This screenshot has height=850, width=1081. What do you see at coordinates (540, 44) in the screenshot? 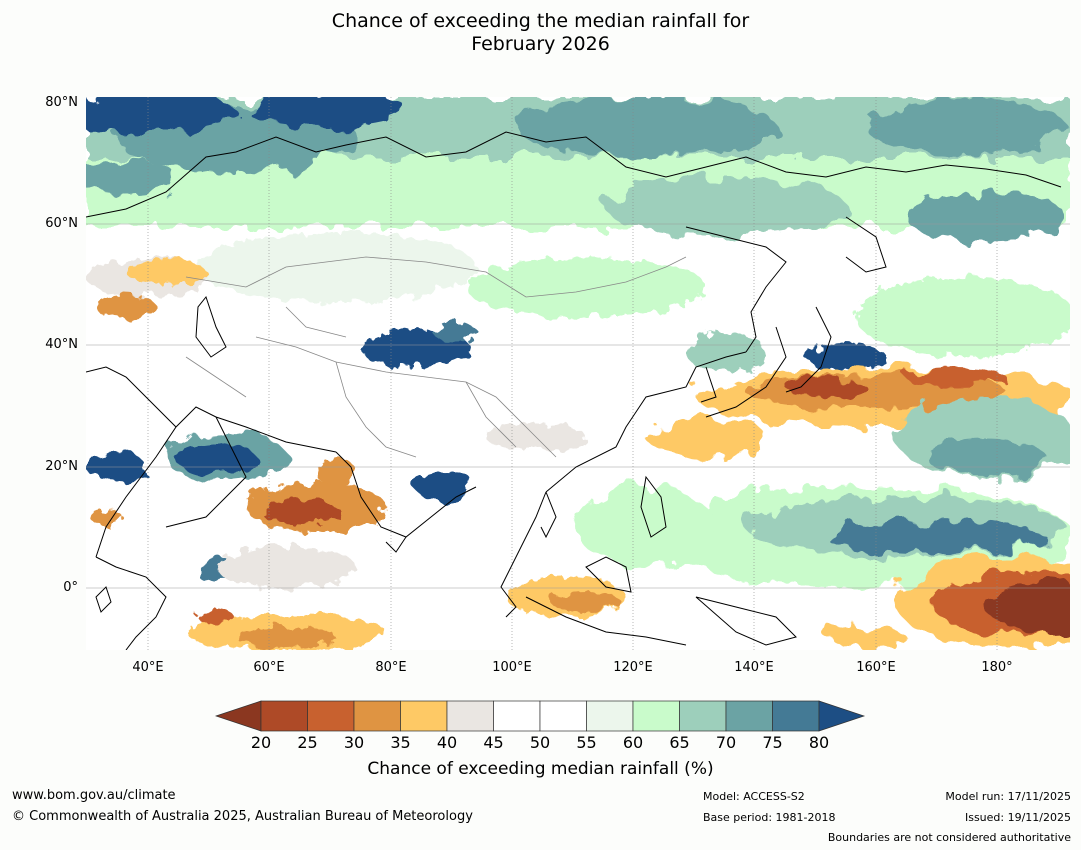
I see `title-line-2: February 2026` at bounding box center [540, 44].